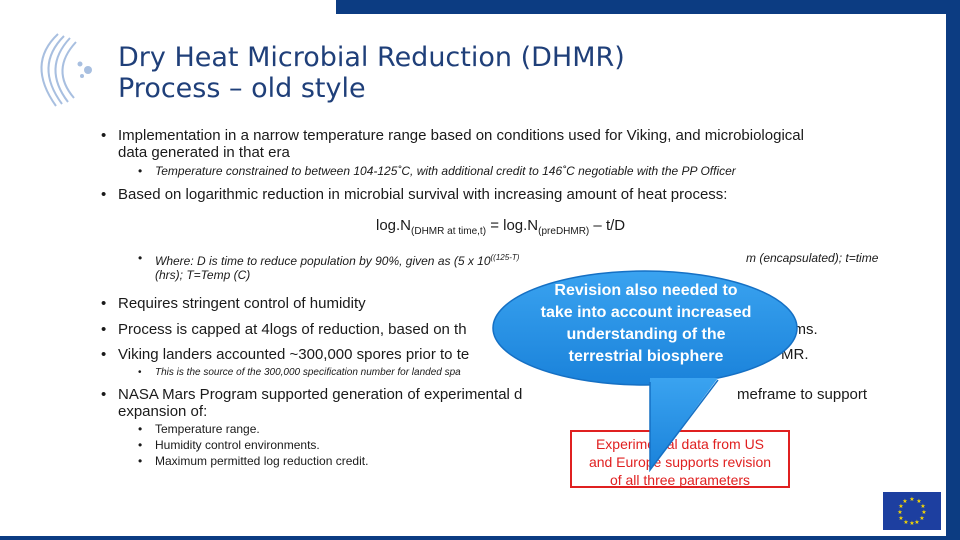 This screenshot has width=960, height=540. I want to click on formula-left: log.N, so click(394, 225).